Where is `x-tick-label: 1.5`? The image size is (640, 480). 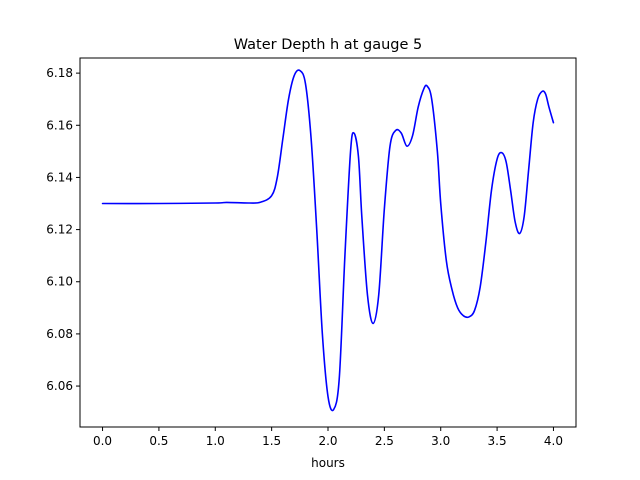 x-tick-label: 1.5 is located at coordinates (271, 441).